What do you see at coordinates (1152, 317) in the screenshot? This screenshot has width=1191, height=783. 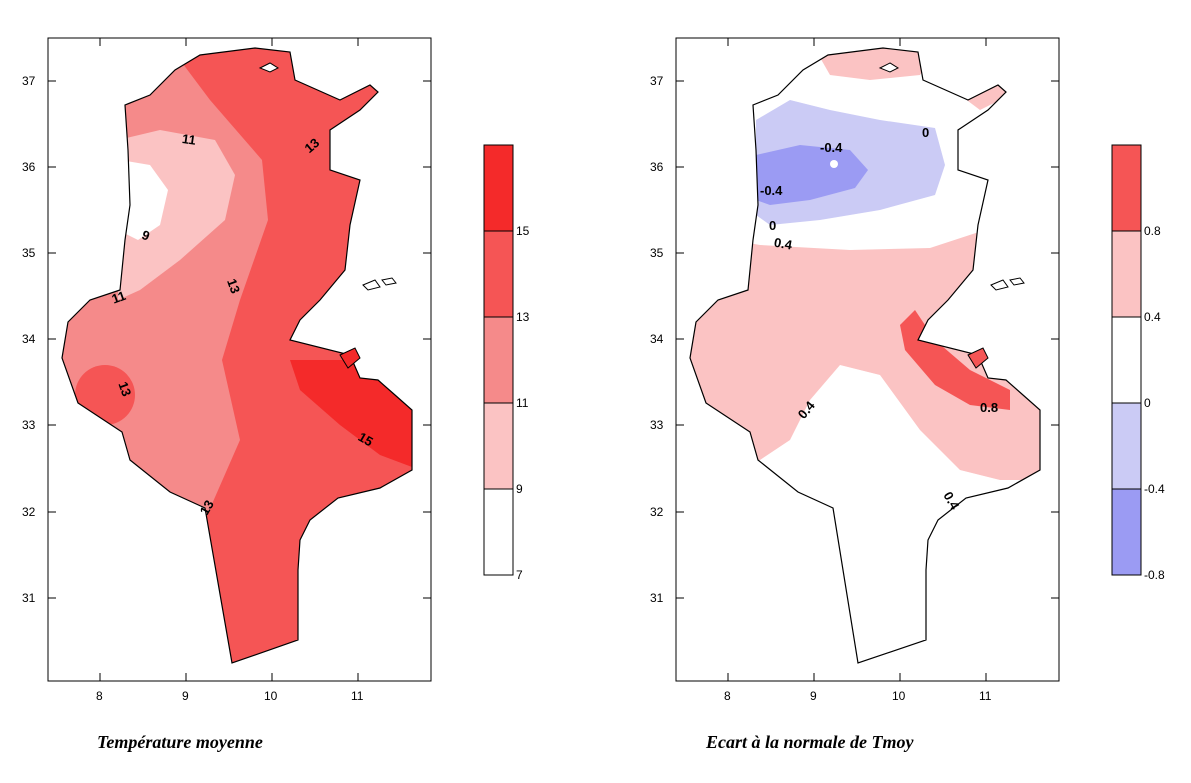 I see `legend-level: 0.4` at bounding box center [1152, 317].